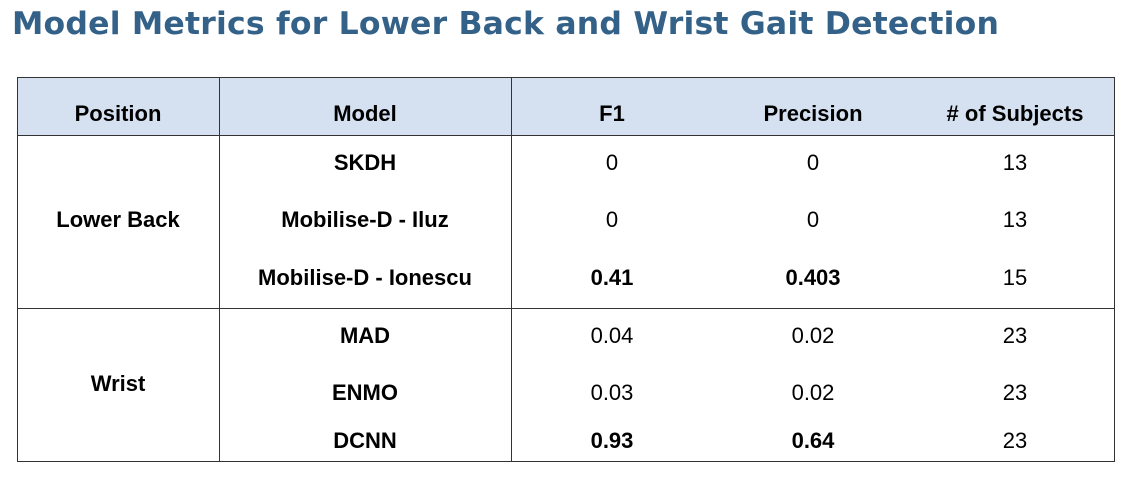  I want to click on model-cell: SKDH, so click(365, 162).